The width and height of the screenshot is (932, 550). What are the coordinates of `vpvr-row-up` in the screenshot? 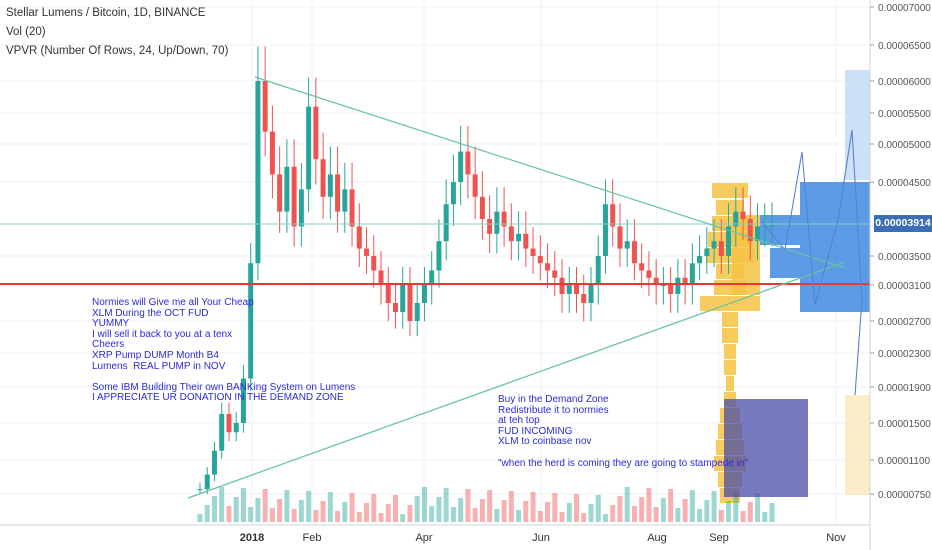 It's located at (780, 230).